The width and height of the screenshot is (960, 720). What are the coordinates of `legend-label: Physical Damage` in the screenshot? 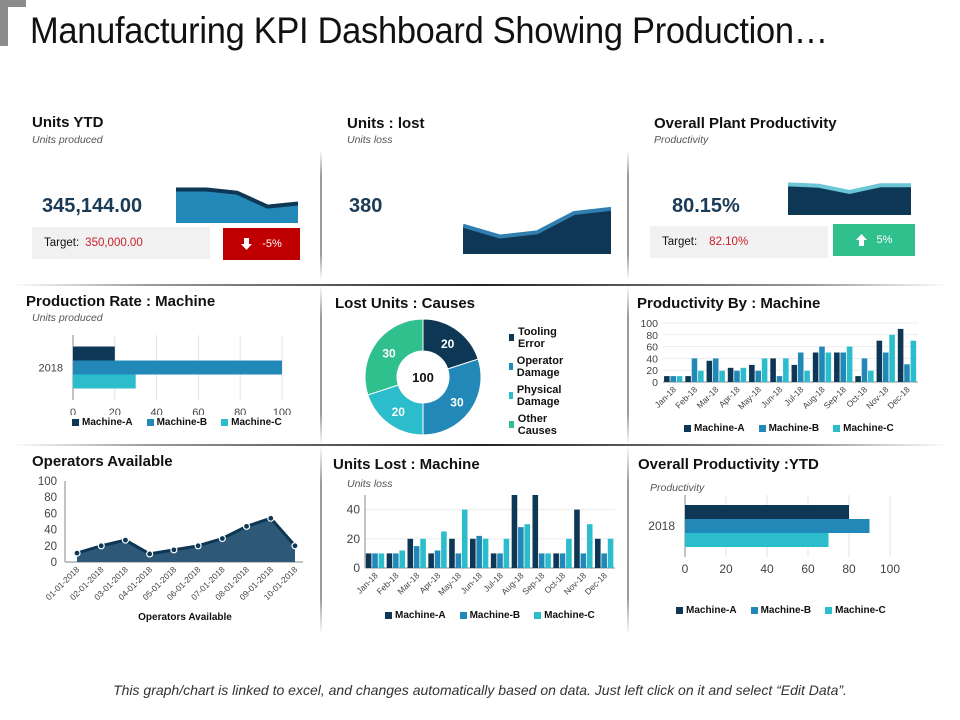 It's located at (539, 395).